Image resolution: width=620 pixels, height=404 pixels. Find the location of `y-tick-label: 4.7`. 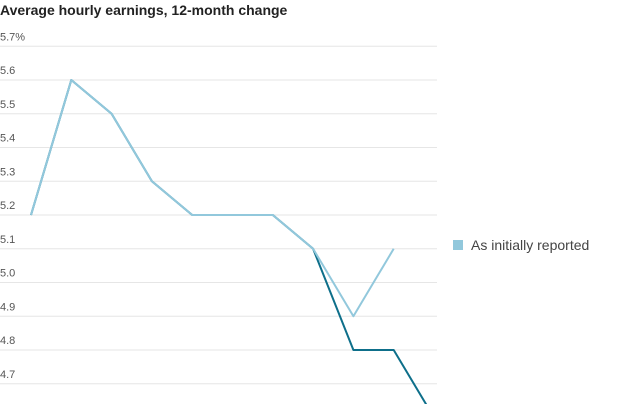

y-tick-label: 4.7 is located at coordinates (7, 375).